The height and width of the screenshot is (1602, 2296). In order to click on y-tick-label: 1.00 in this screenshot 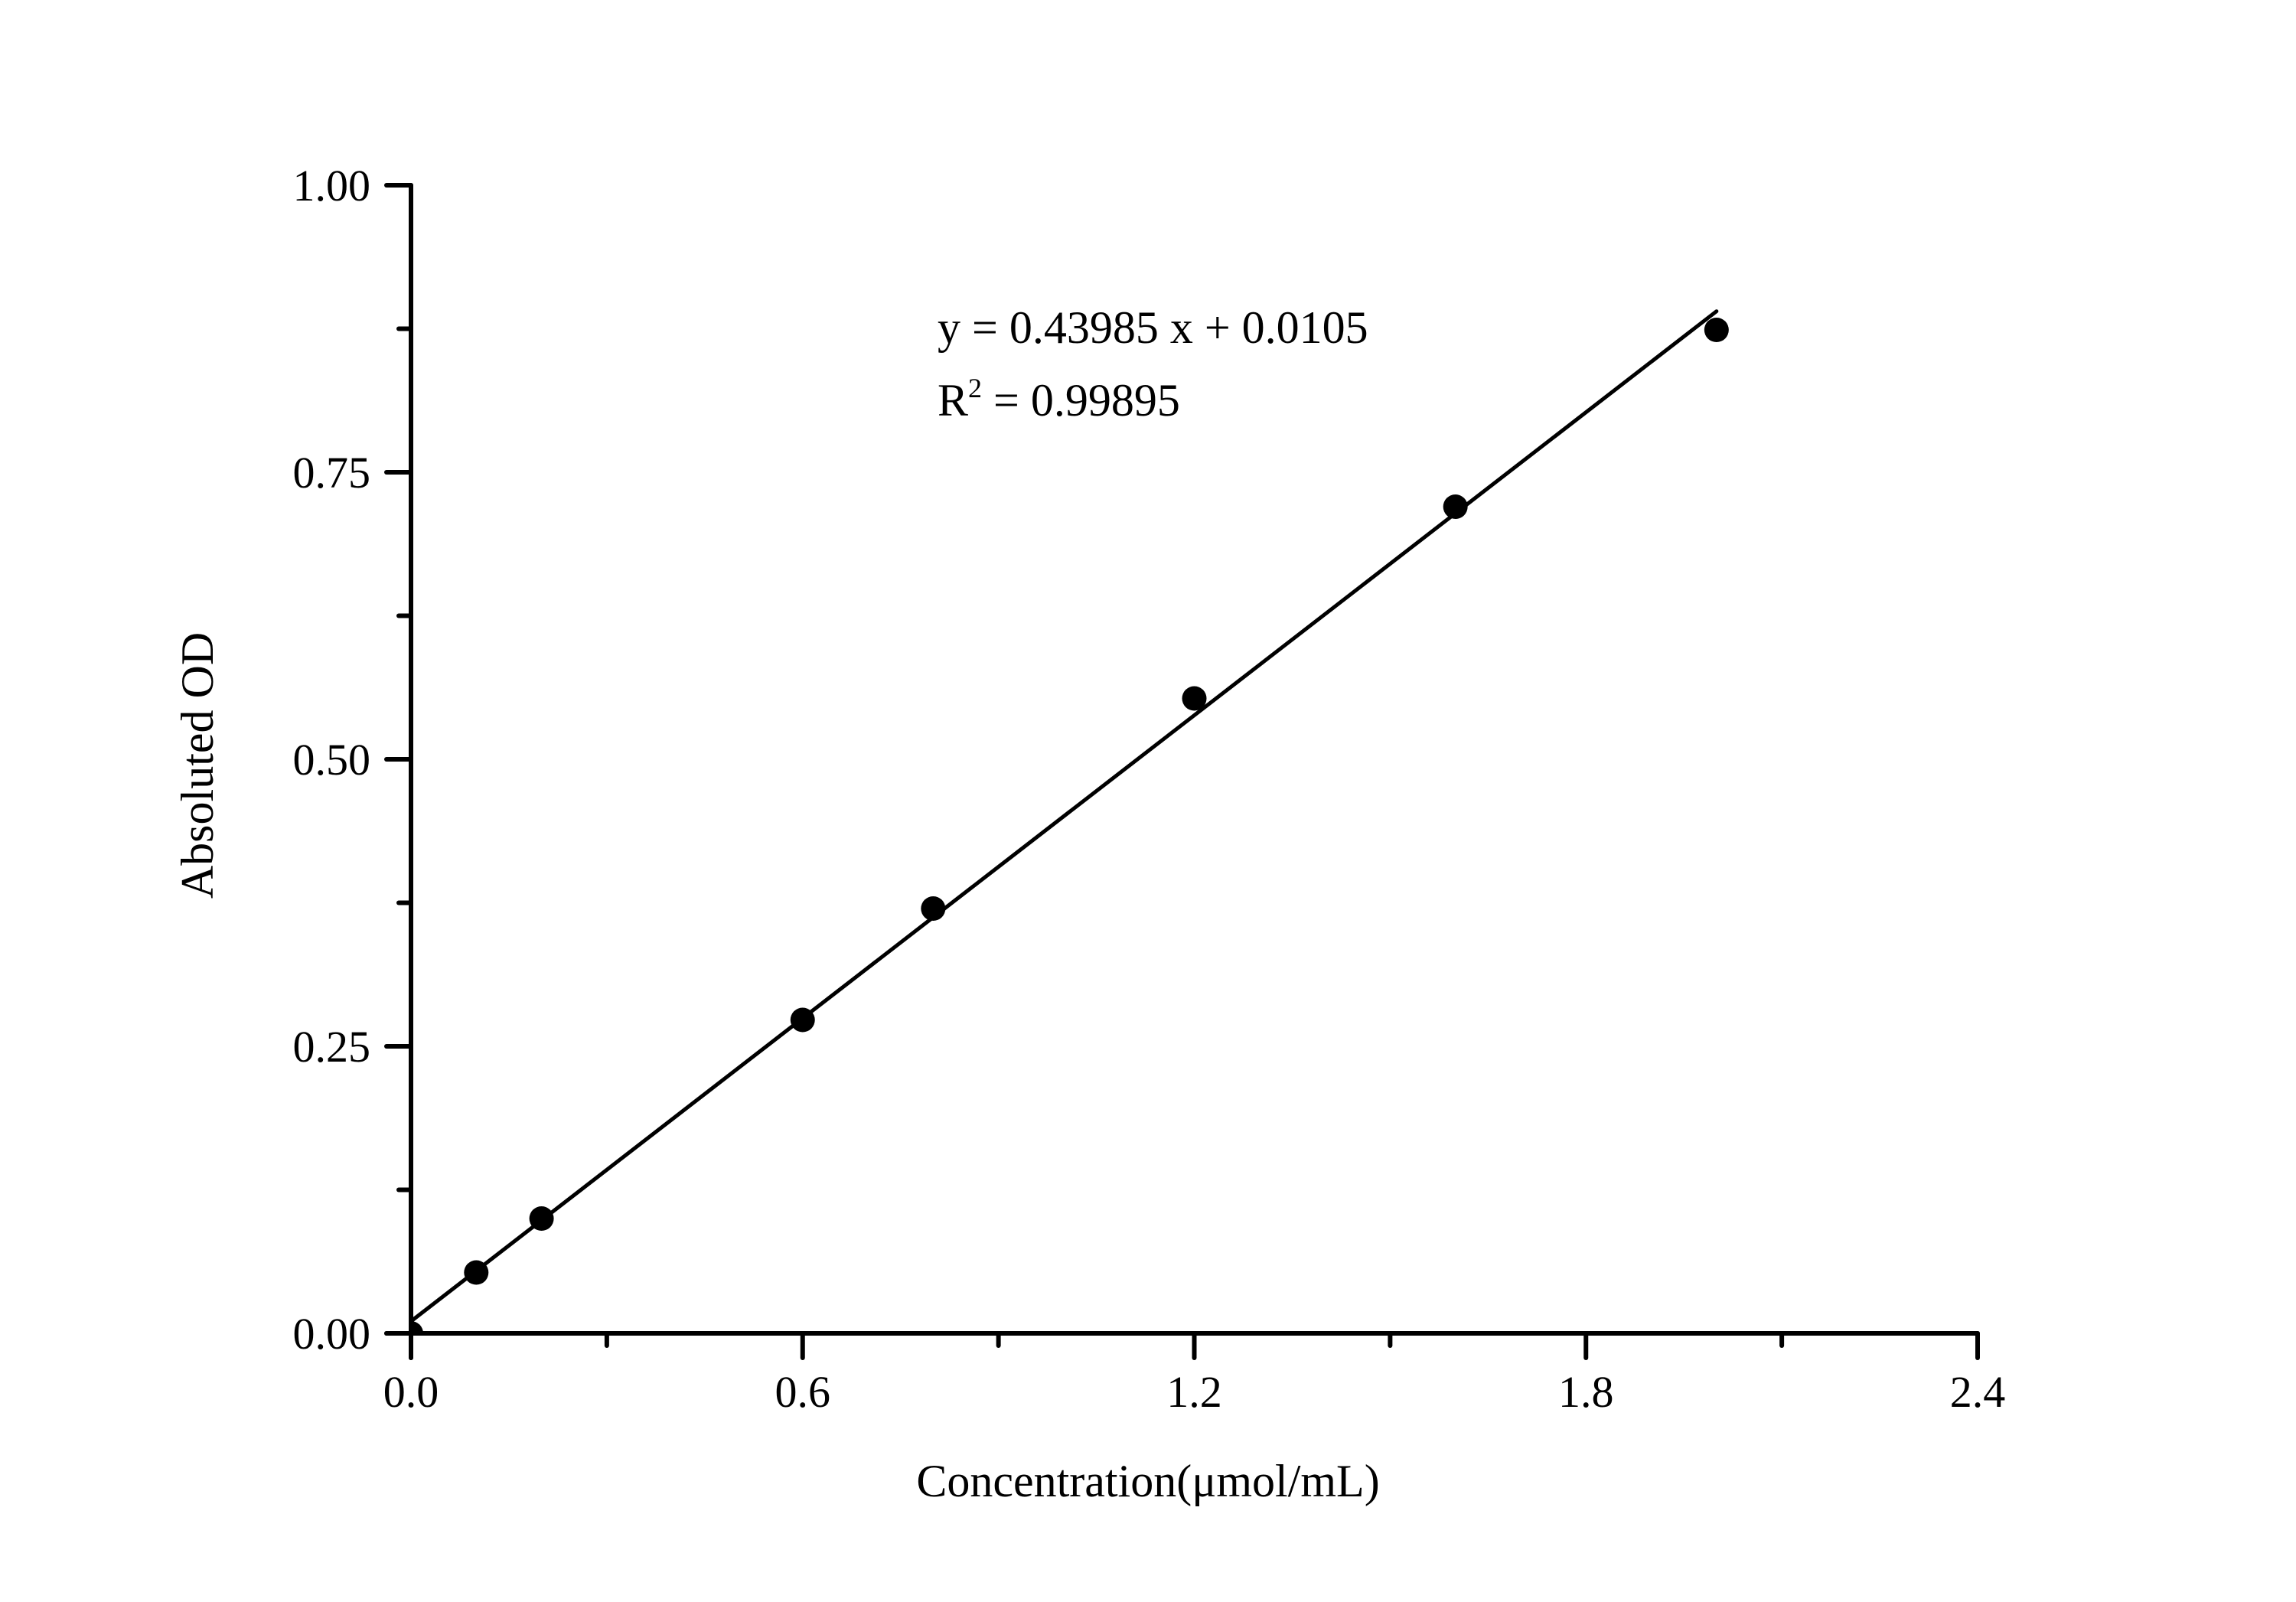, I will do `click(332, 185)`.